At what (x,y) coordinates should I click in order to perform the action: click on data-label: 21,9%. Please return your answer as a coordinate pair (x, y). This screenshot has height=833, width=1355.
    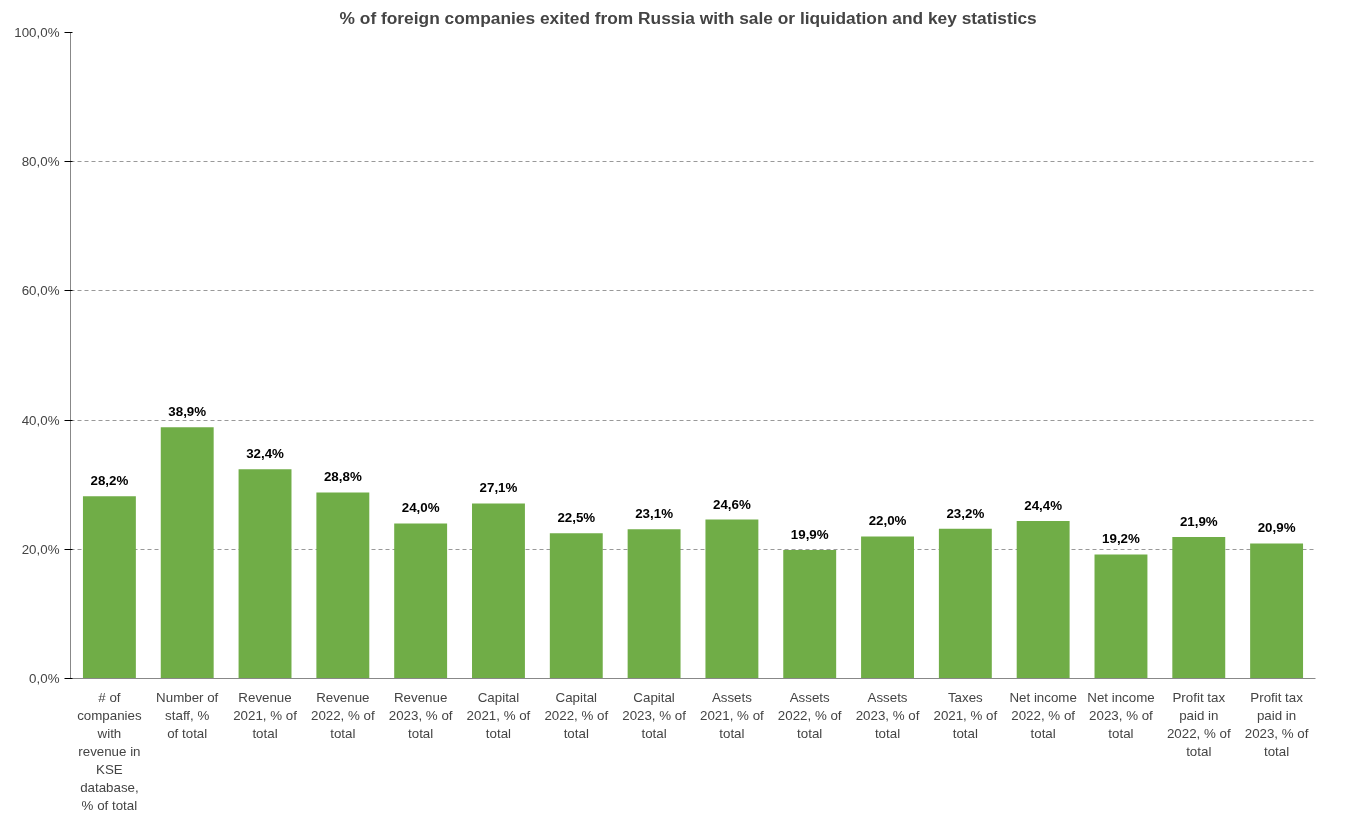
    Looking at the image, I should click on (1198, 522).